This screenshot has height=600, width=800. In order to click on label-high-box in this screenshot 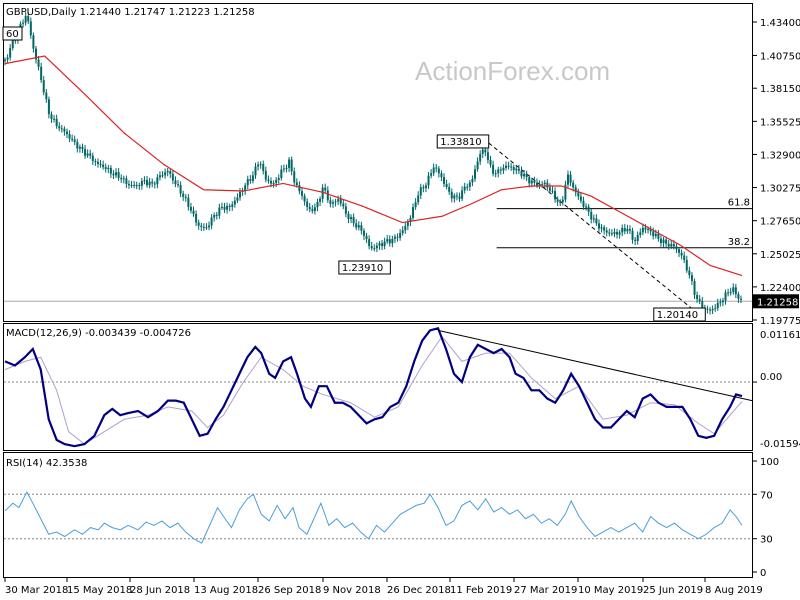, I will do `click(463, 141)`.